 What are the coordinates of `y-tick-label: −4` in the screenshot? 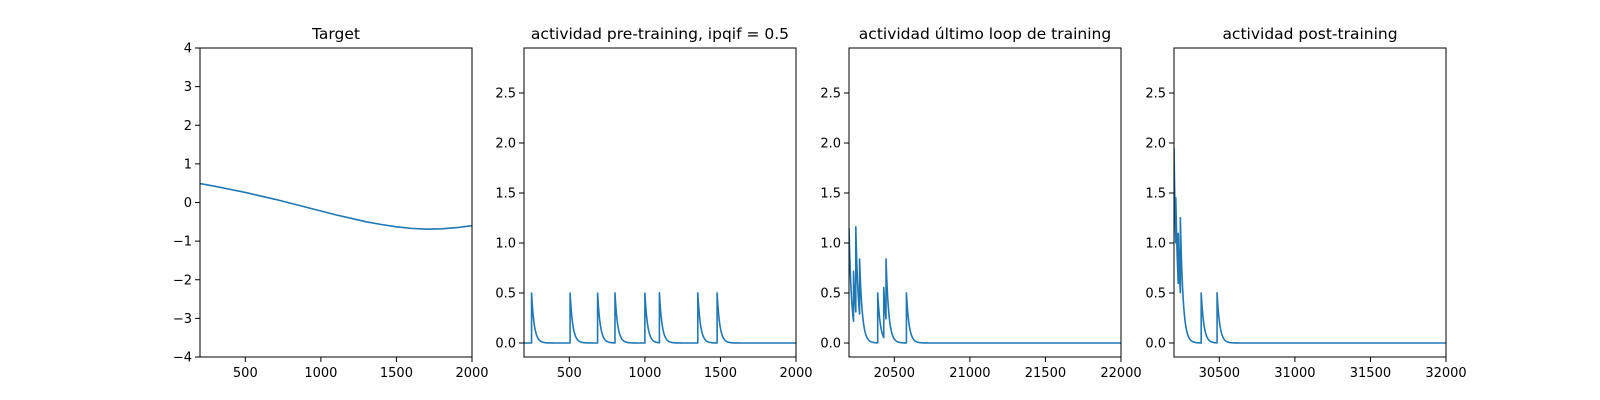 It's located at (182, 358).